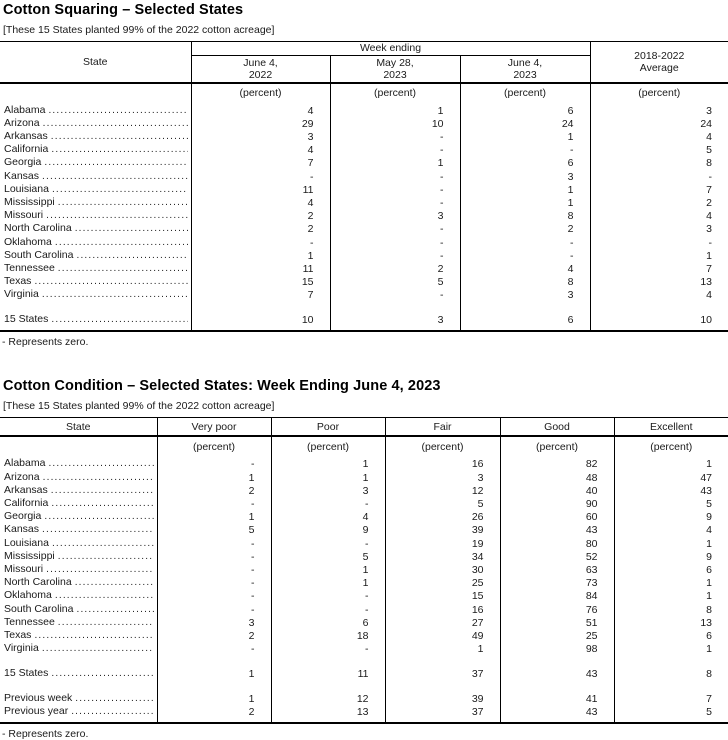 The height and width of the screenshot is (740, 728). Describe the element at coordinates (364, 242) in the screenshot. I see `table-row: Oklahoma - - - -` at that location.